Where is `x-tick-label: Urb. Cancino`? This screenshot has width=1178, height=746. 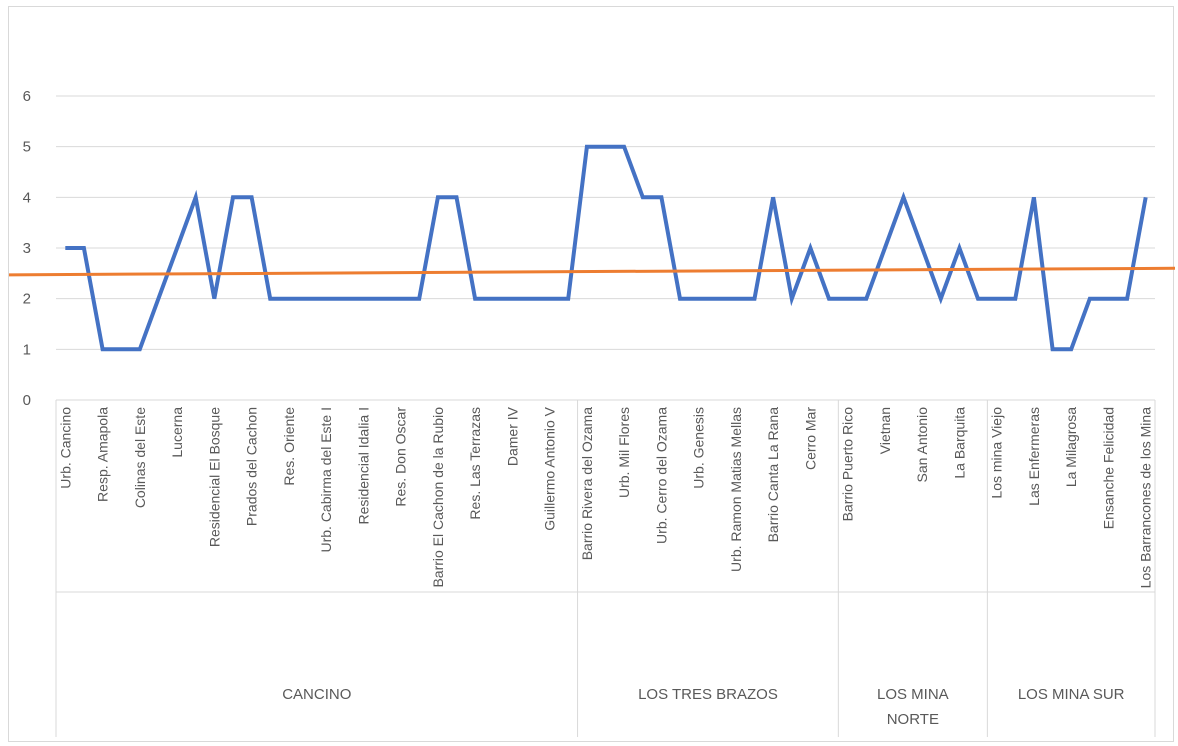 x-tick-label: Urb. Cancino is located at coordinates (65, 448).